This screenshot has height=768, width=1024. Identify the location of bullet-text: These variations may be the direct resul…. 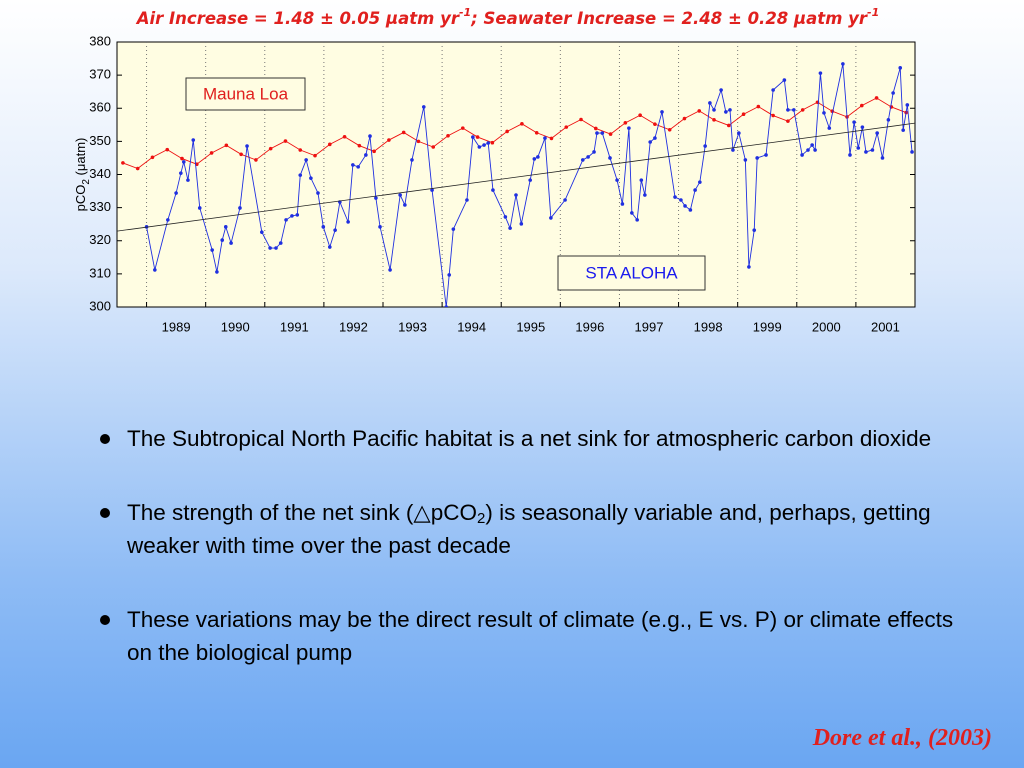
(540, 636).